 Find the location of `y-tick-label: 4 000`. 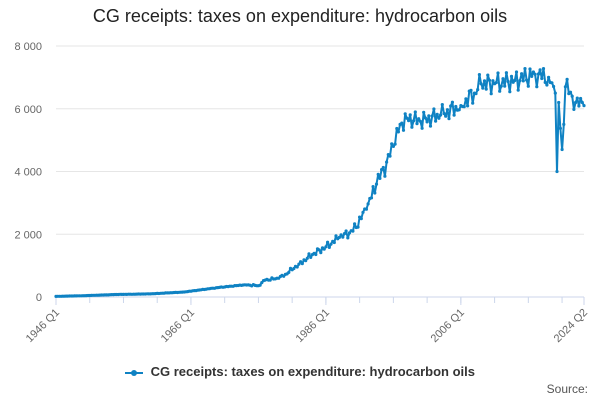

y-tick-label: 4 000 is located at coordinates (28, 173).